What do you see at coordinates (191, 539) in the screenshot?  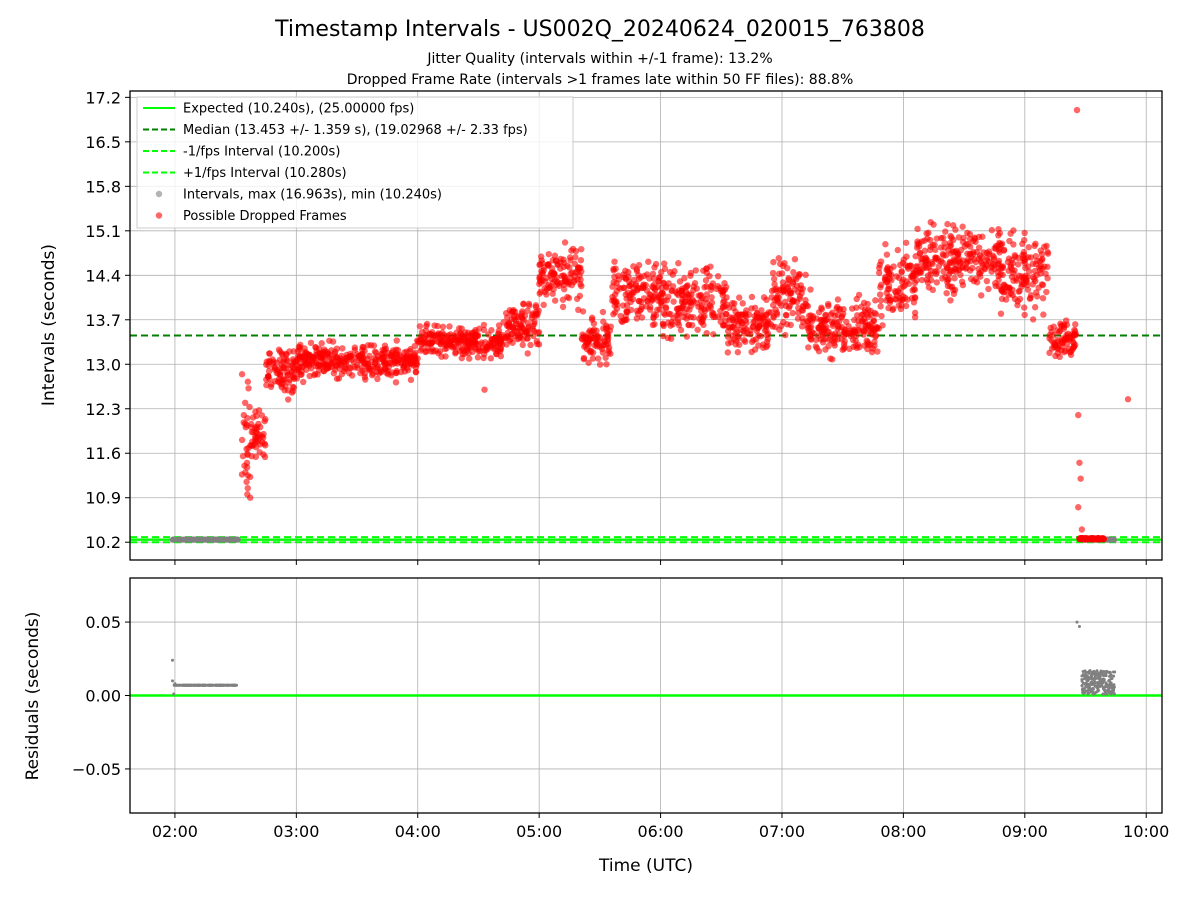 I see `interval-point` at bounding box center [191, 539].